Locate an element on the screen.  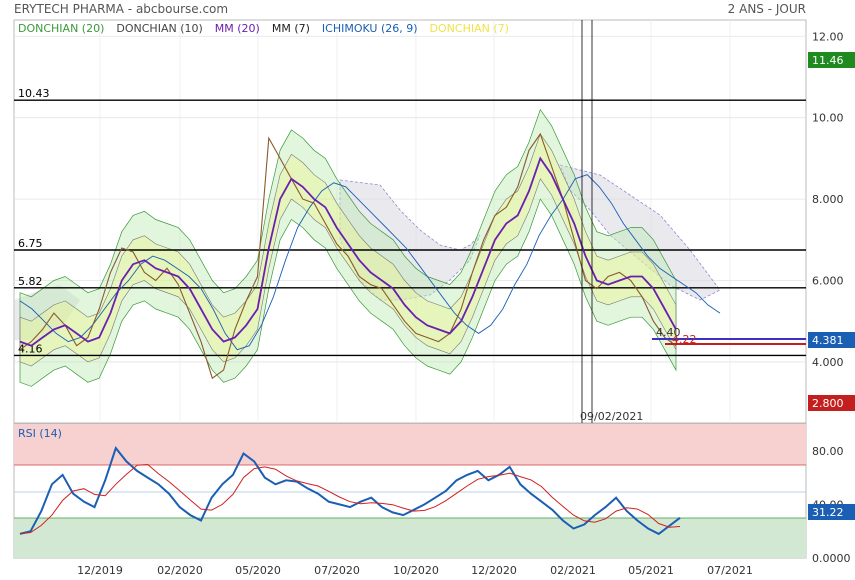
legend-item: MM (7) is located at coordinates (291, 28).